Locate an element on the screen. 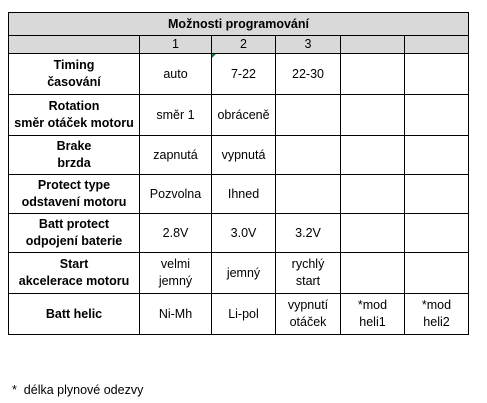 The height and width of the screenshot is (403, 487). cell-text: Ihned is located at coordinates (243, 193).